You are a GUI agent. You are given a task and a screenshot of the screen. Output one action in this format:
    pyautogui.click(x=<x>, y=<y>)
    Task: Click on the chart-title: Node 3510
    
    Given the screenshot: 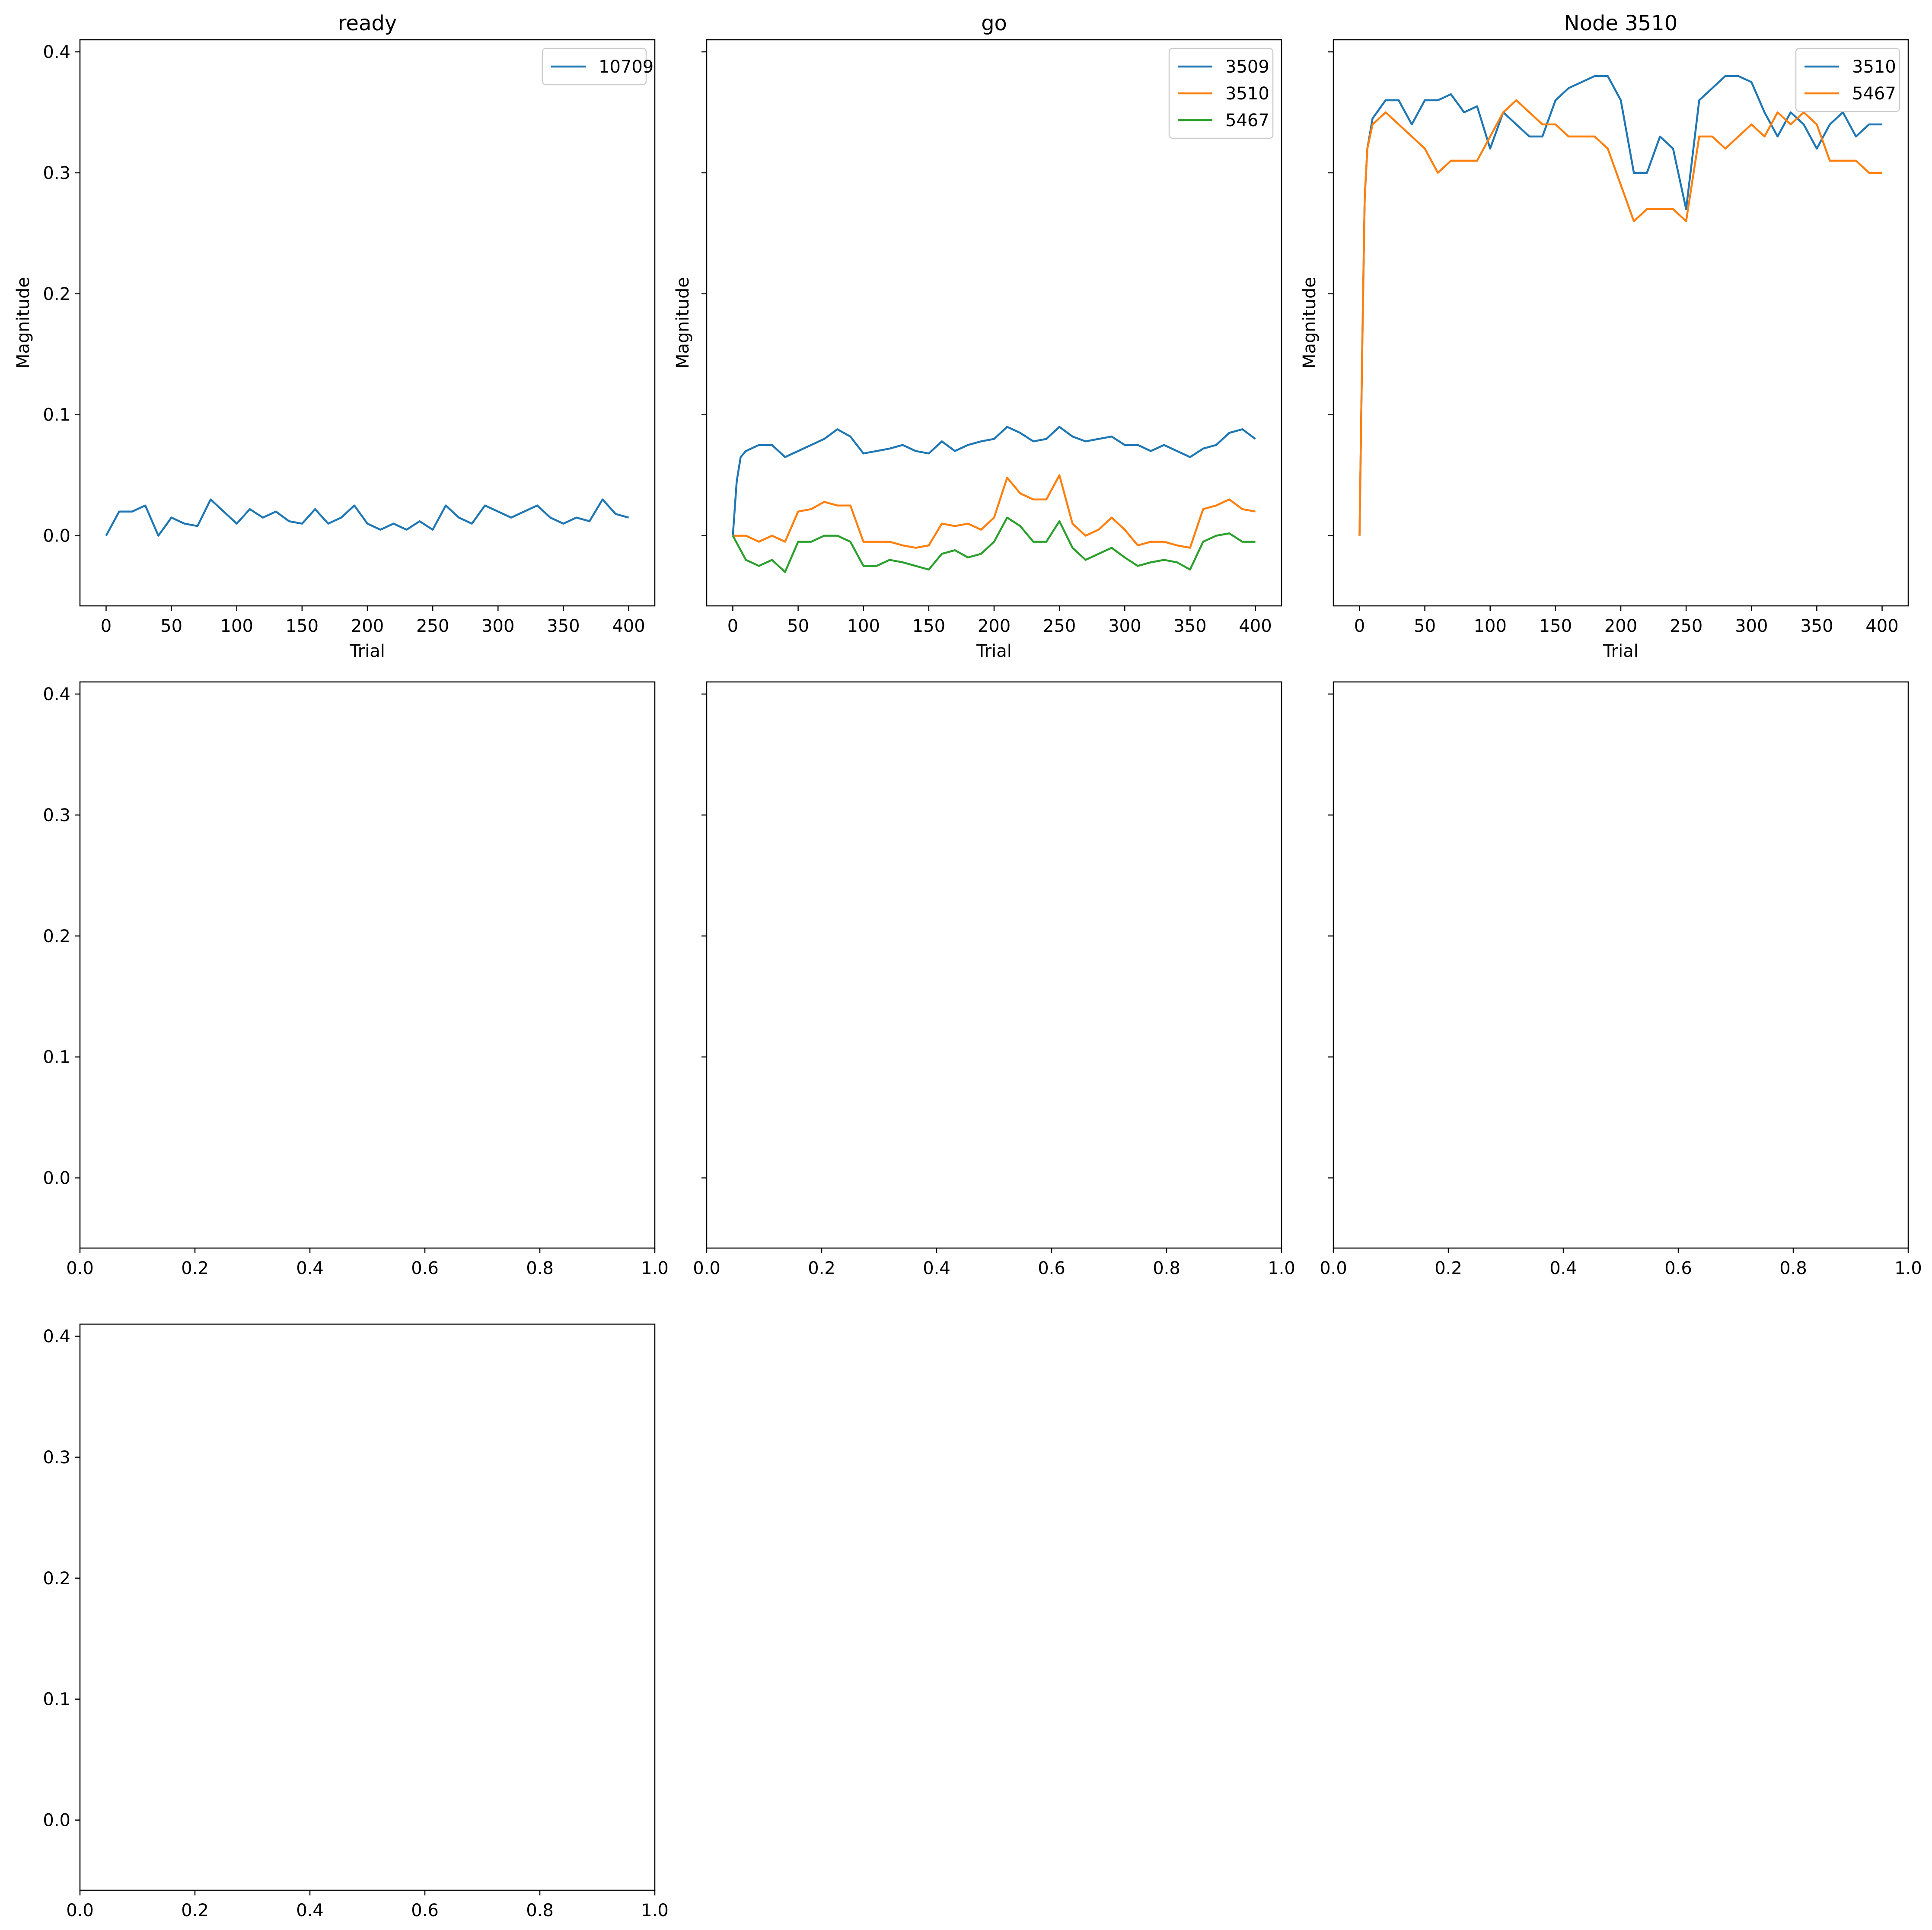 What is the action you would take?
    pyautogui.click(x=1621, y=23)
    